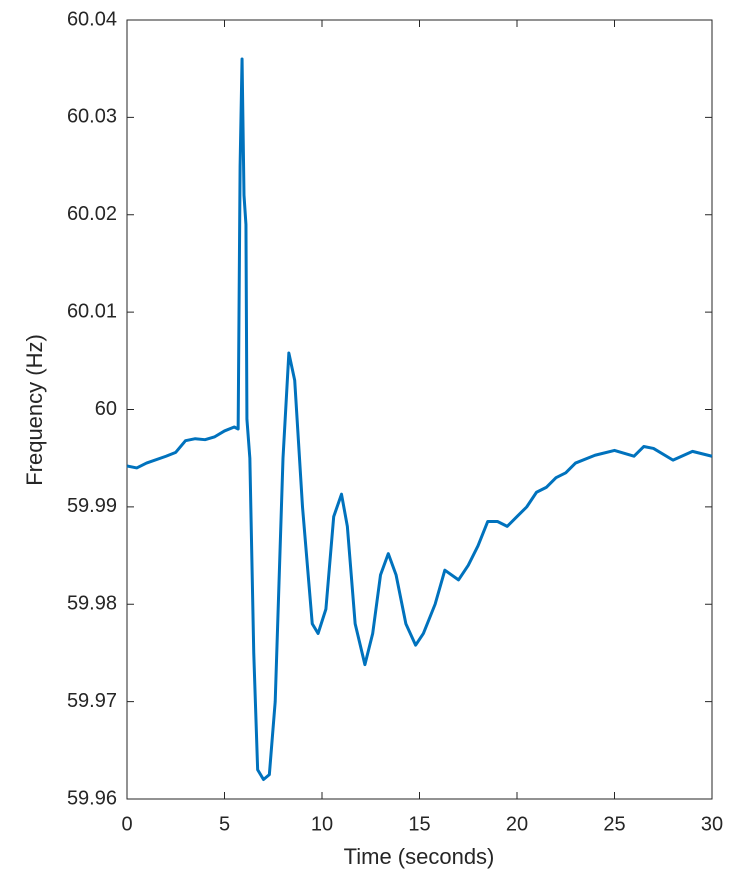 This screenshot has width=729, height=876. Describe the element at coordinates (92, 604) in the screenshot. I see `y-tick-label: 59.98` at that location.